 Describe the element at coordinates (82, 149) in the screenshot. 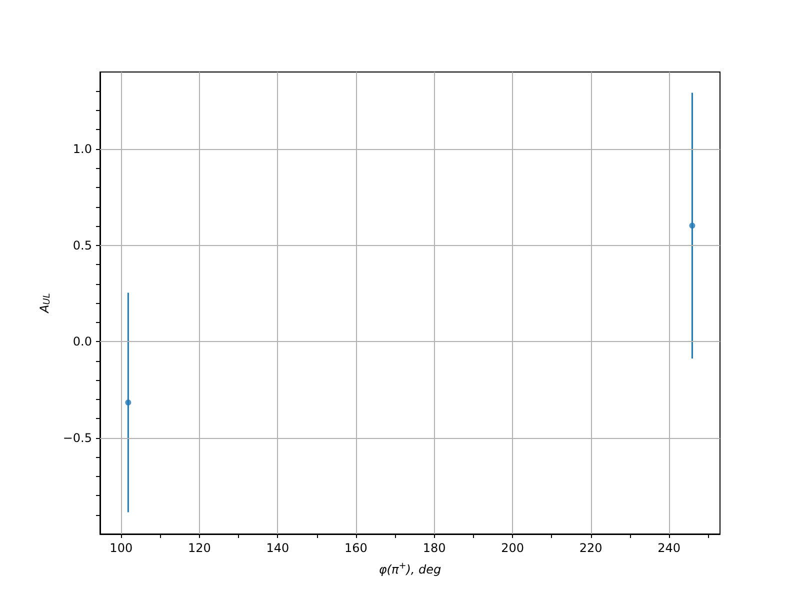

I see `y-tick-label: 1.0` at that location.